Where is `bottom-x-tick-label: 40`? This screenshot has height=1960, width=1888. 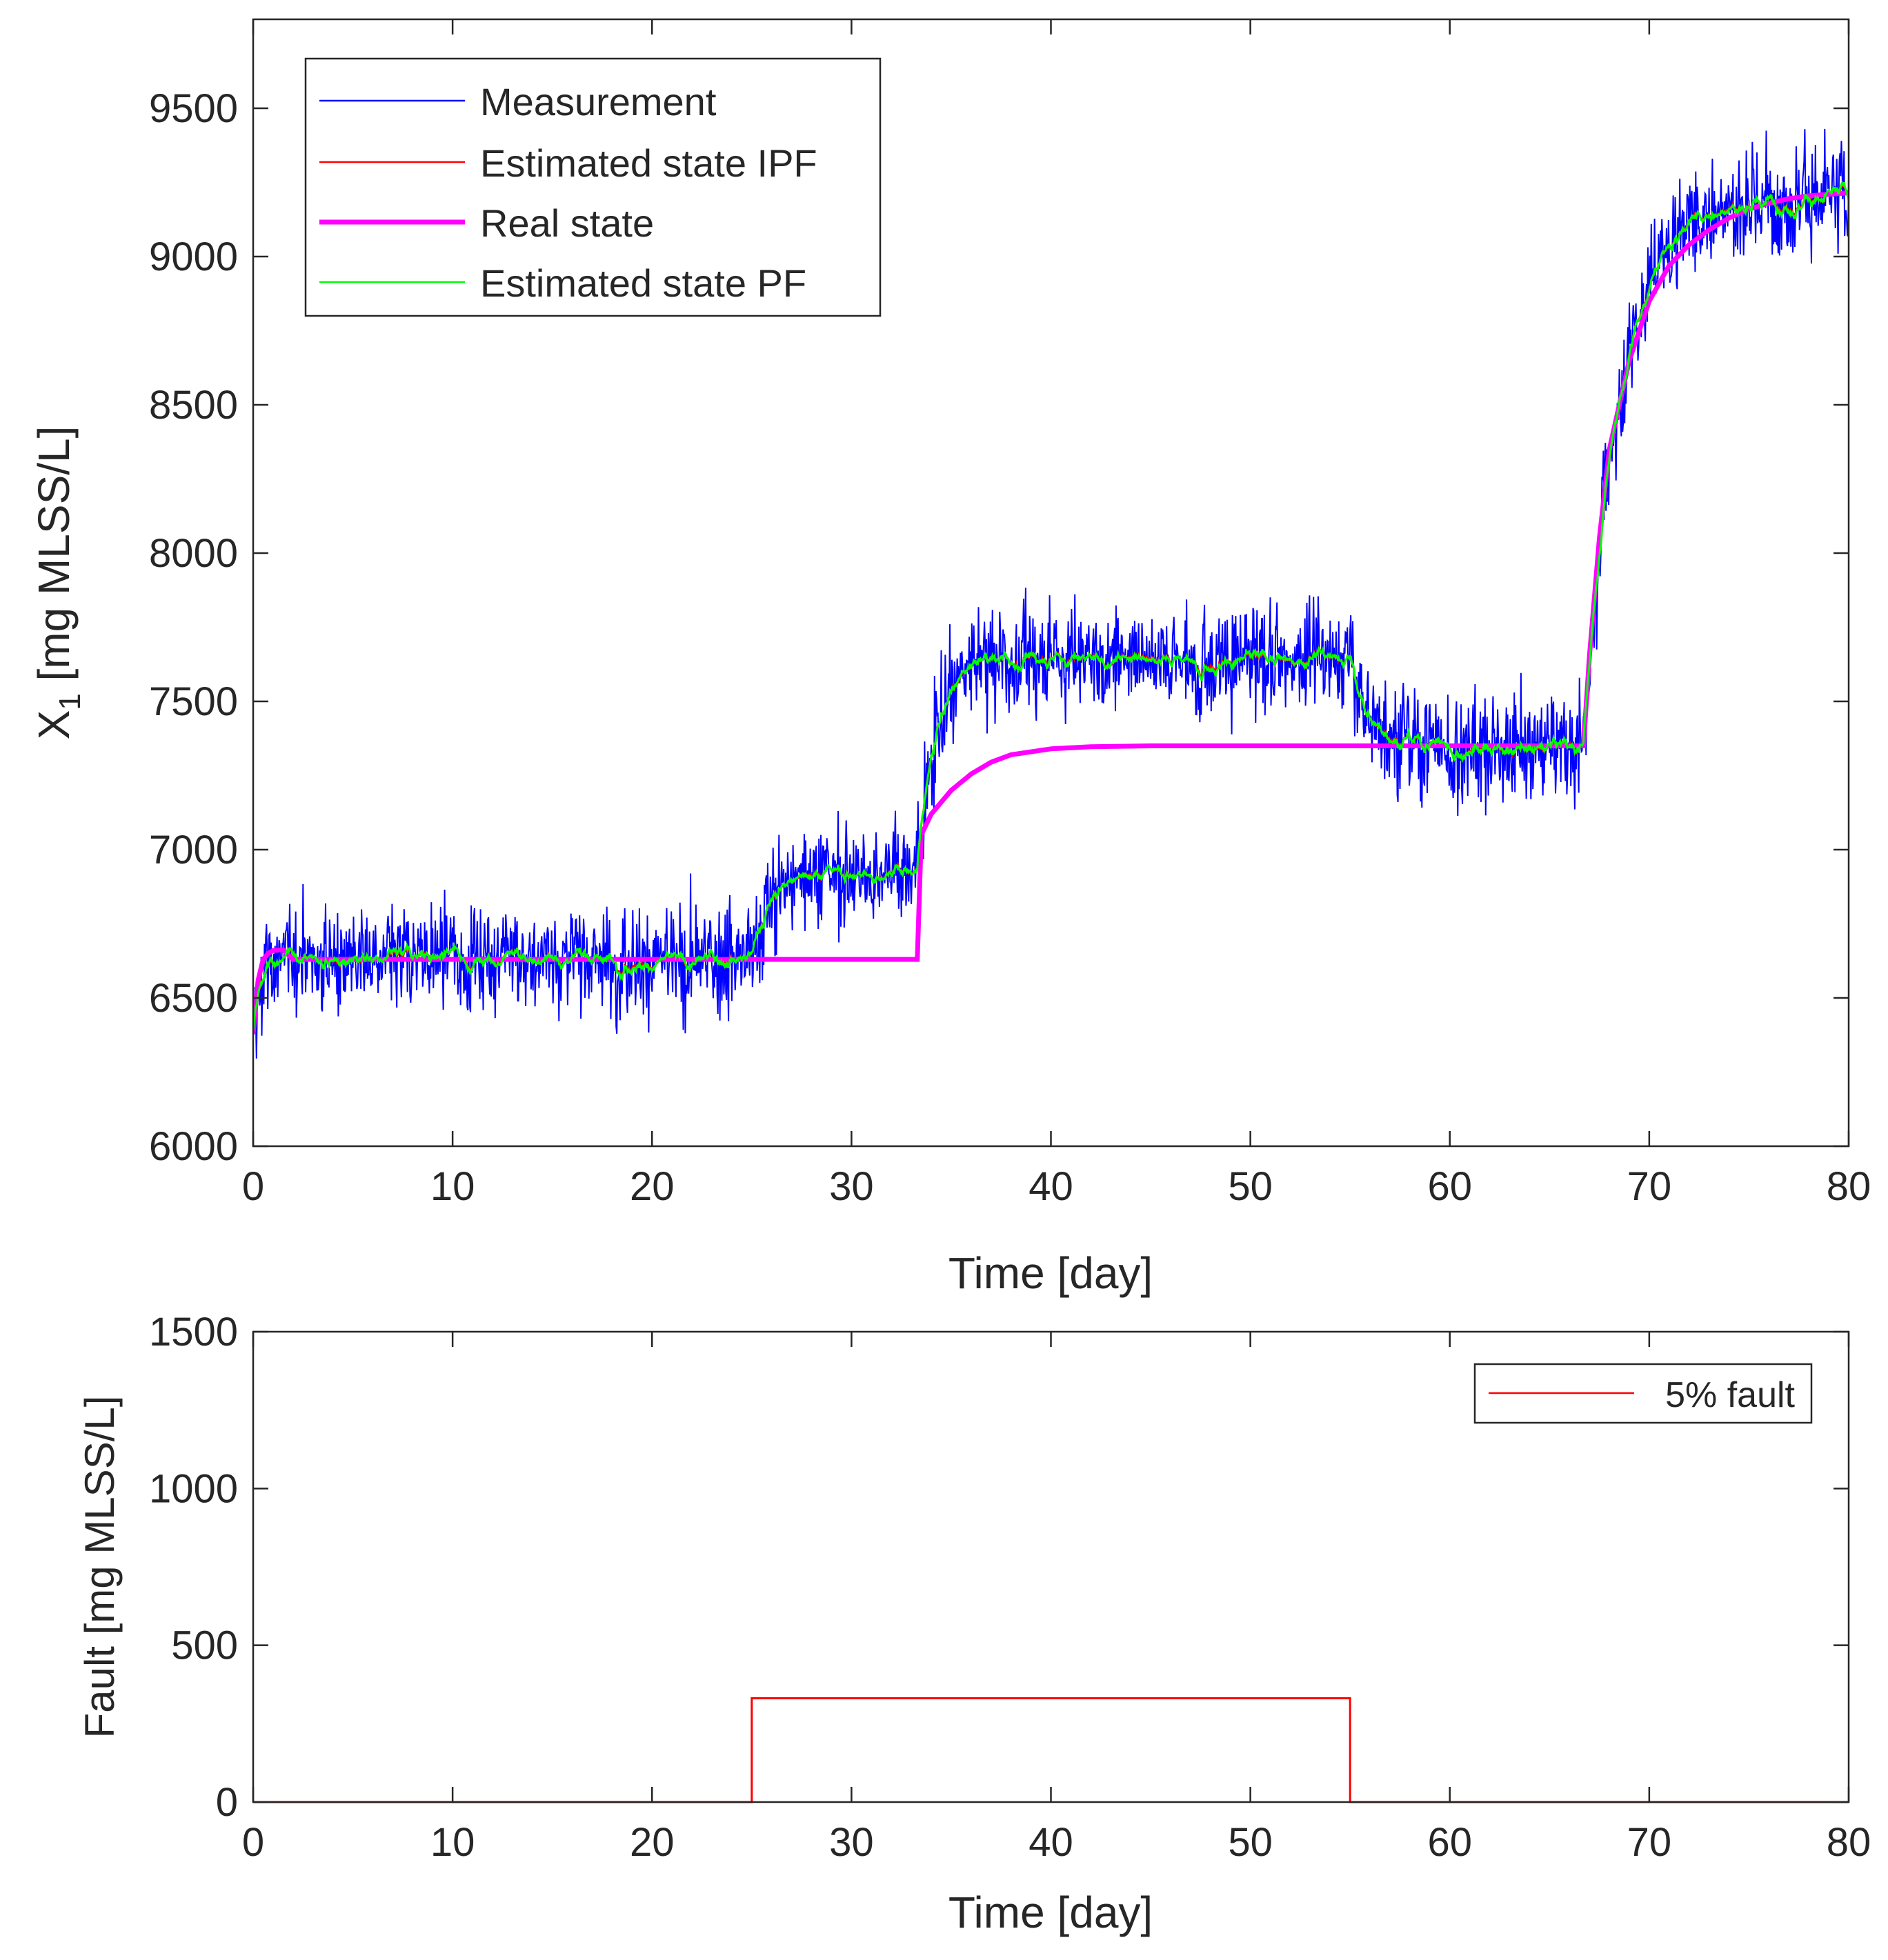
bottom-x-tick-label: 40 is located at coordinates (1051, 1843).